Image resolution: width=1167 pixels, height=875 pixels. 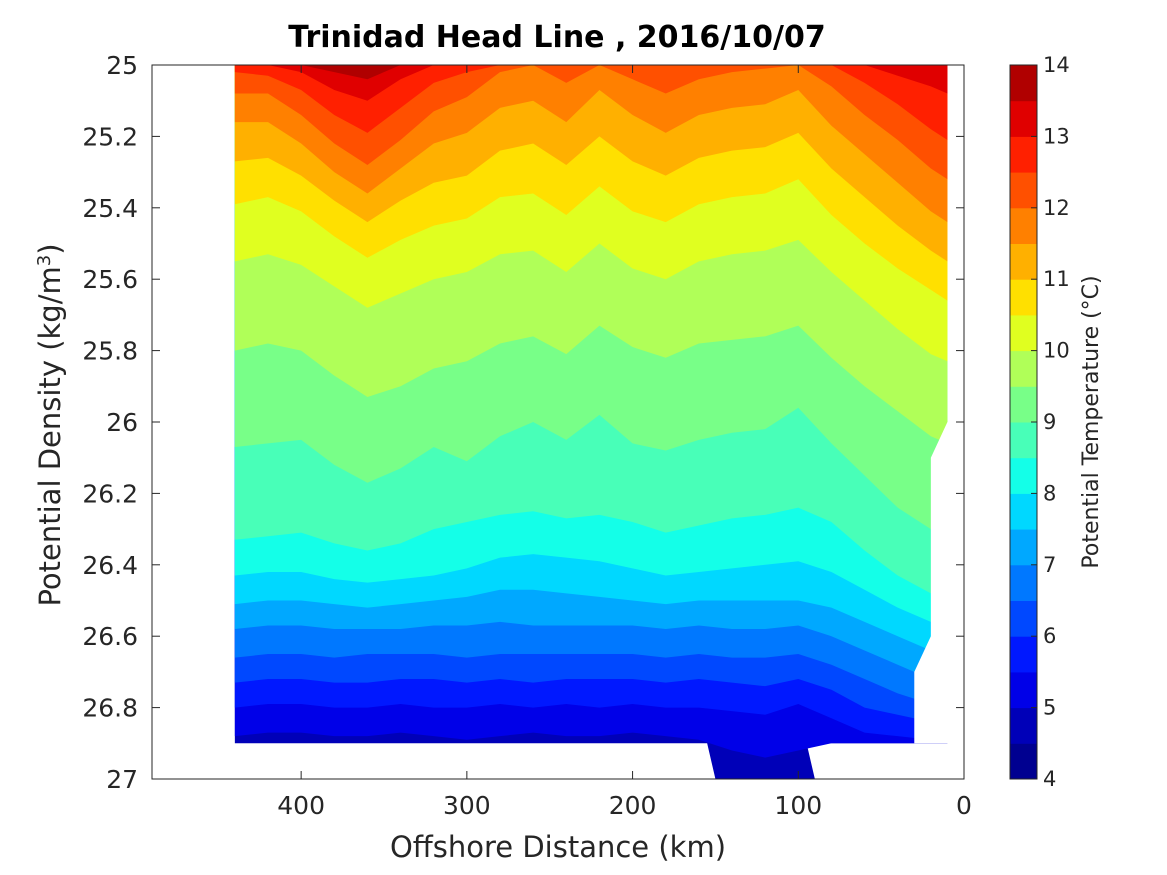 I want to click on colorbar-tick-label: 6, so click(x=1049, y=636).